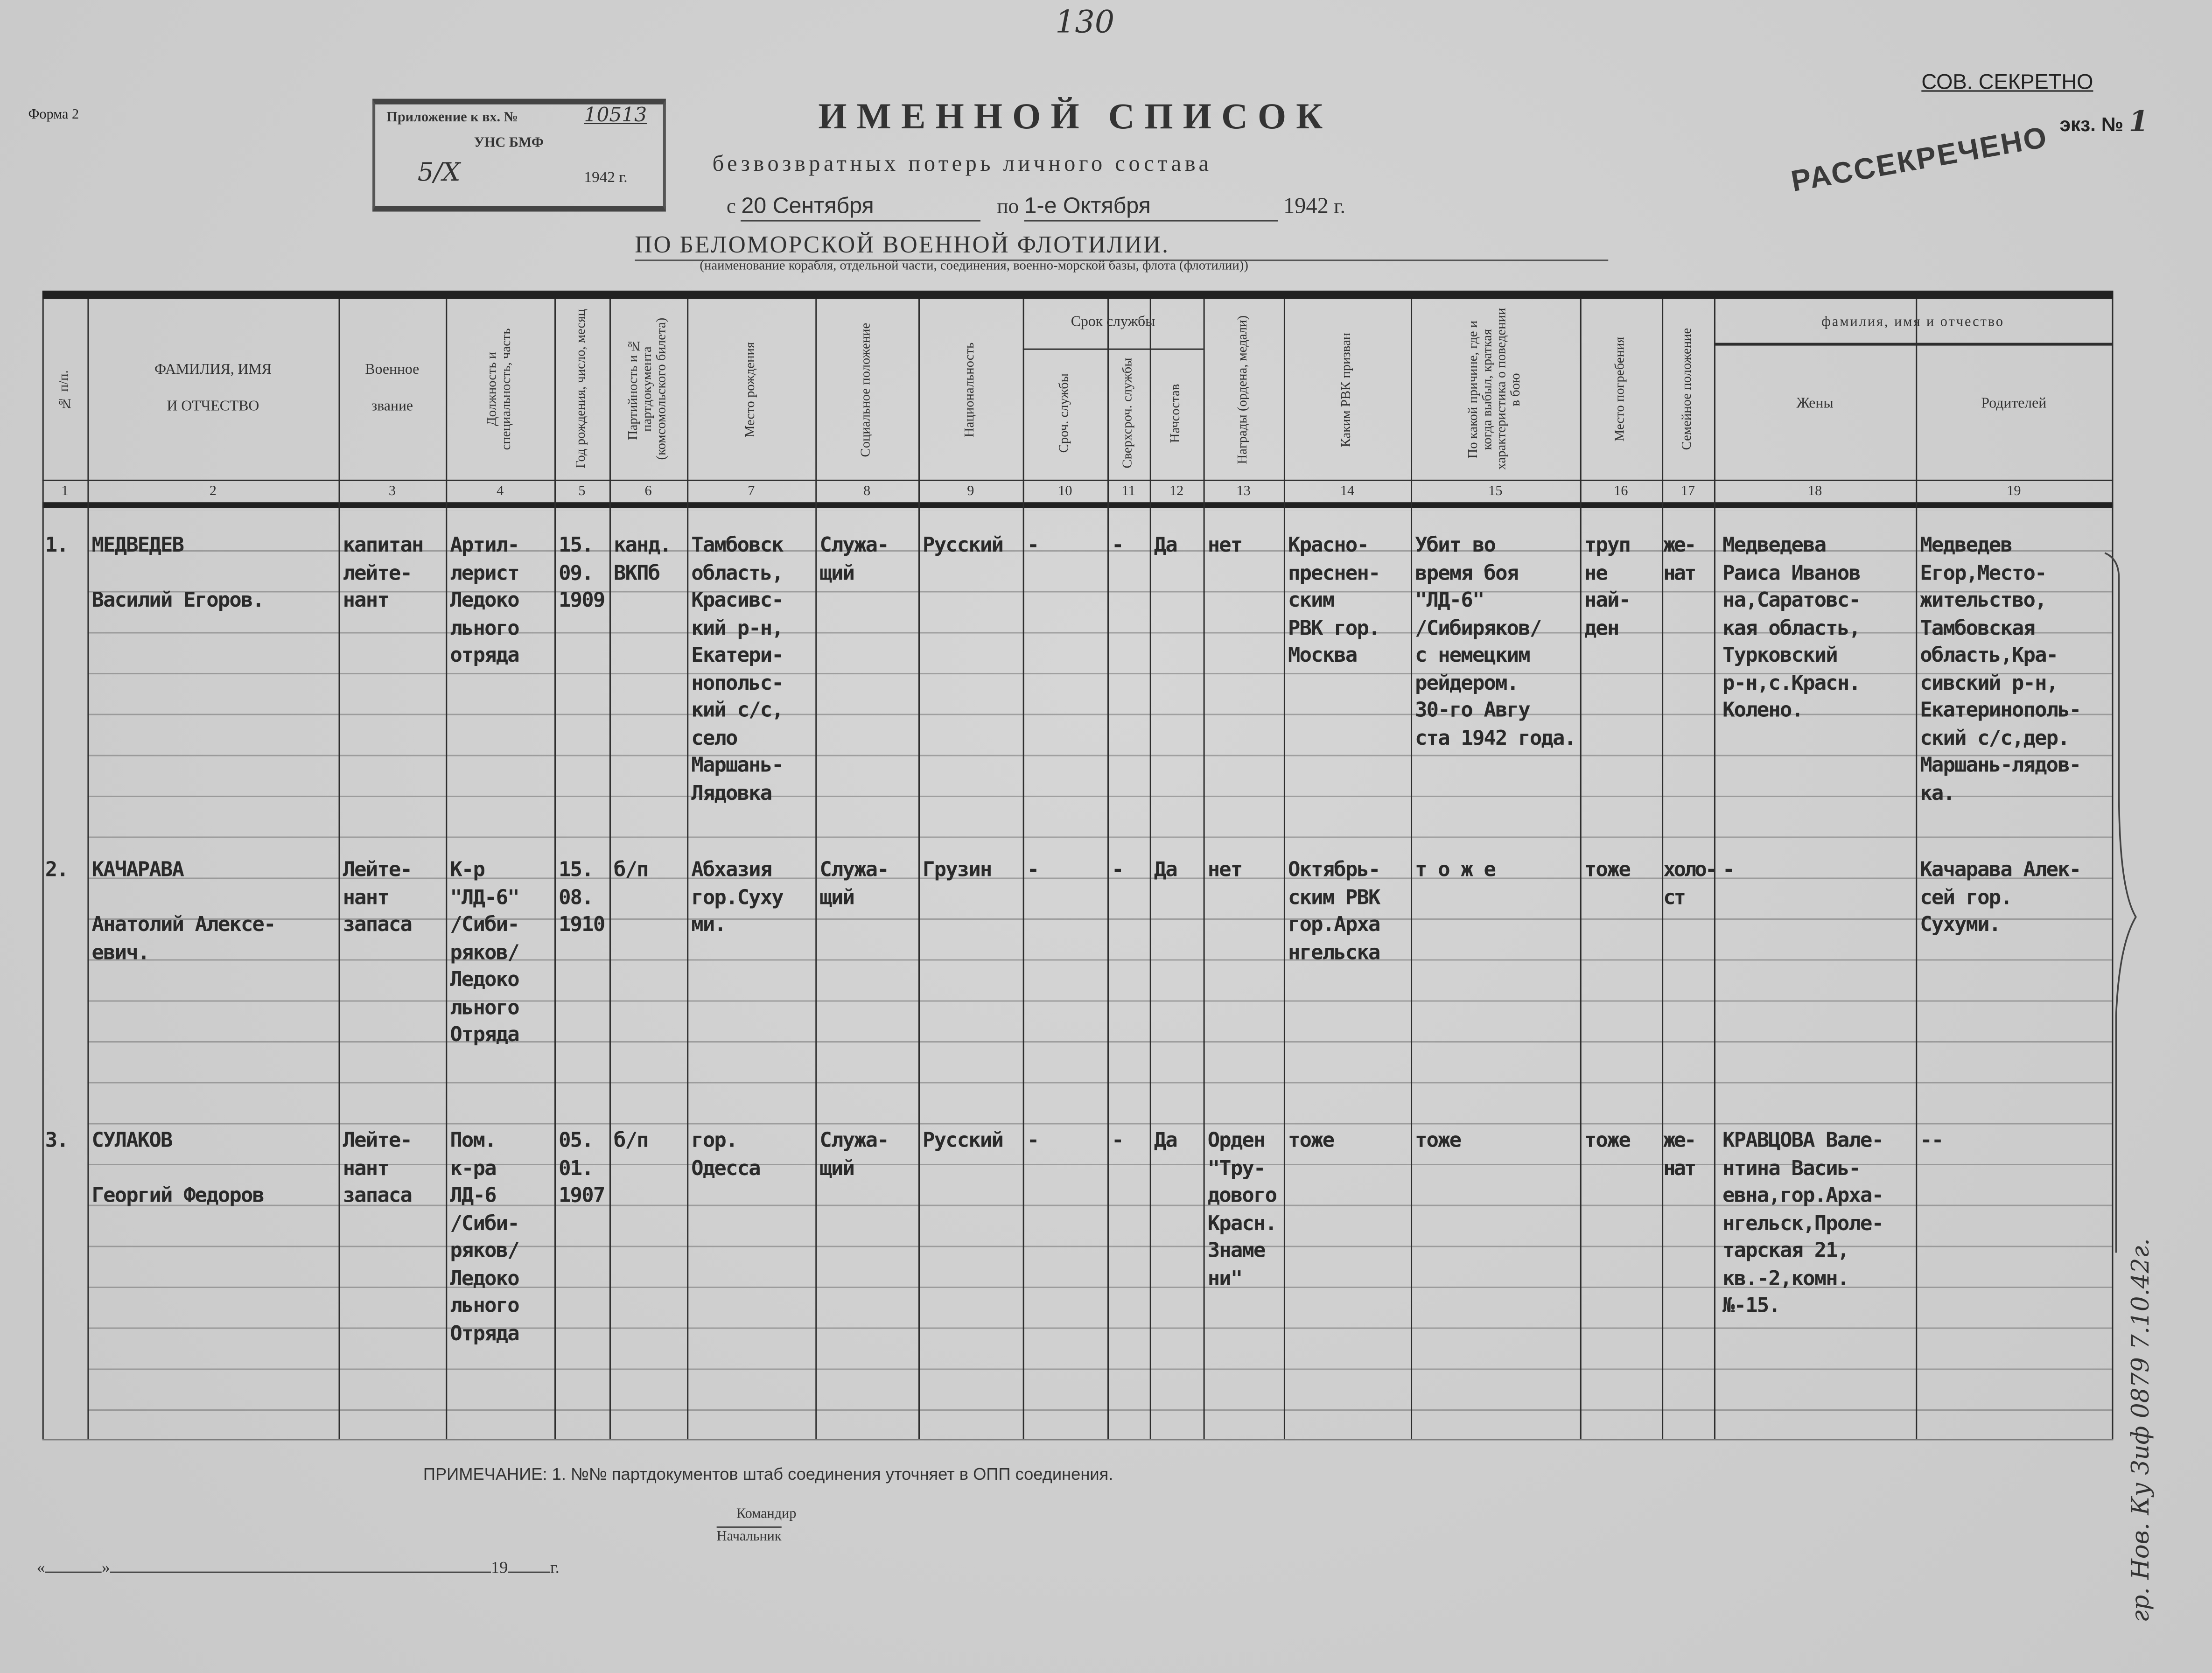 Image resolution: width=2212 pixels, height=1673 pixels. I want to click on stamp-line1: Приложение к вх. №, so click(452, 118).